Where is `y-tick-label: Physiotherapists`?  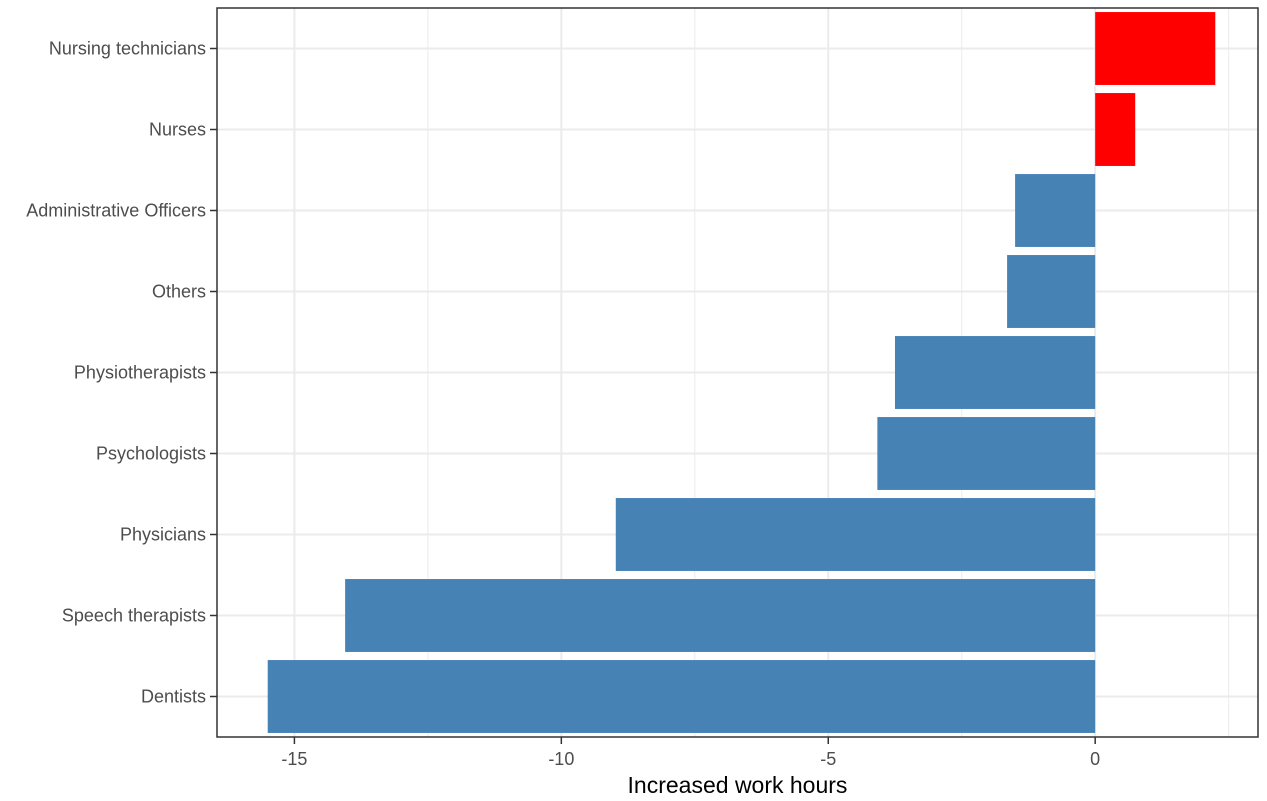
y-tick-label: Physiotherapists is located at coordinates (140, 373).